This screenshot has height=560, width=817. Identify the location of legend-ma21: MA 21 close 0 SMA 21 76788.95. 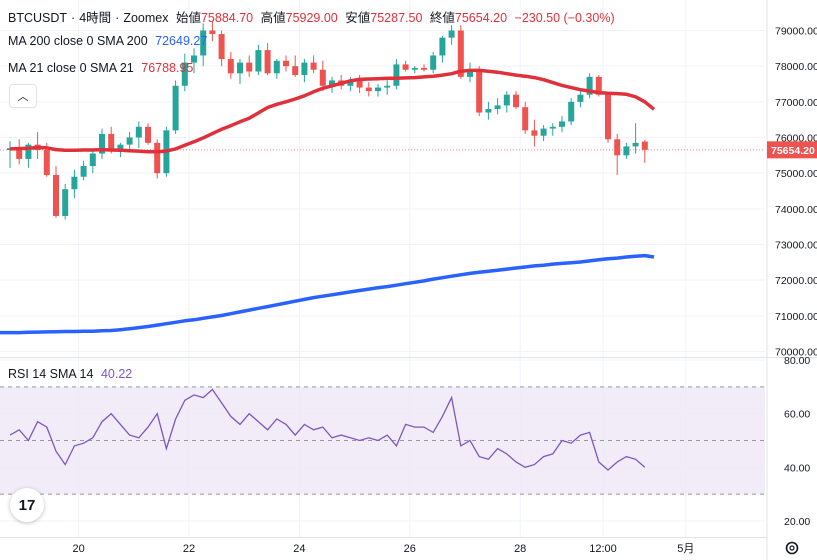
(102, 68).